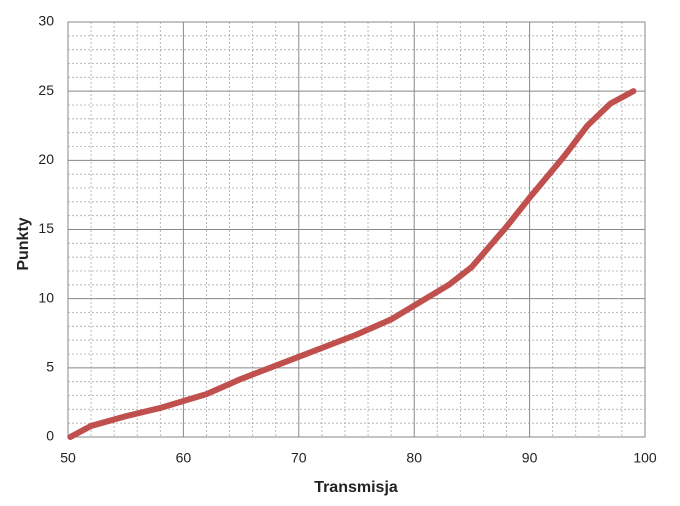  What do you see at coordinates (46, 90) in the screenshot?
I see `y-tick-label: 25` at bounding box center [46, 90].